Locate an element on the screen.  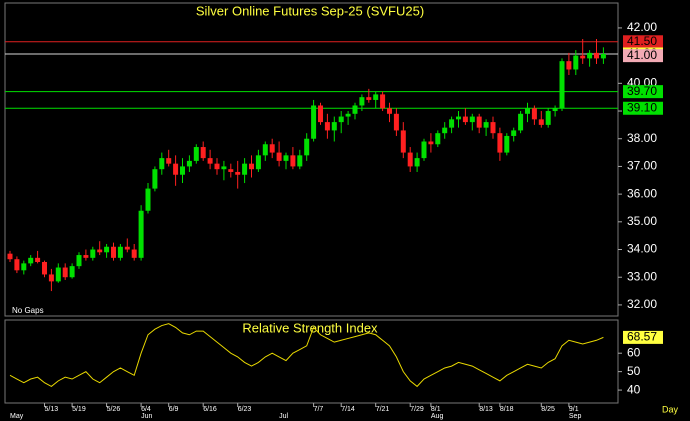
x-tick-label: 7/14 is located at coordinates (348, 409).